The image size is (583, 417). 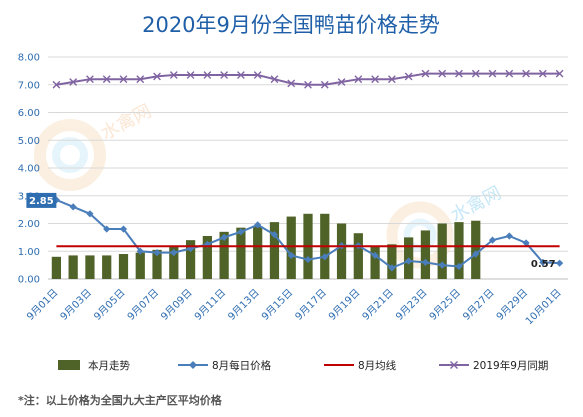 I want to click on x-tick-label: 9月03日, so click(x=76, y=305).